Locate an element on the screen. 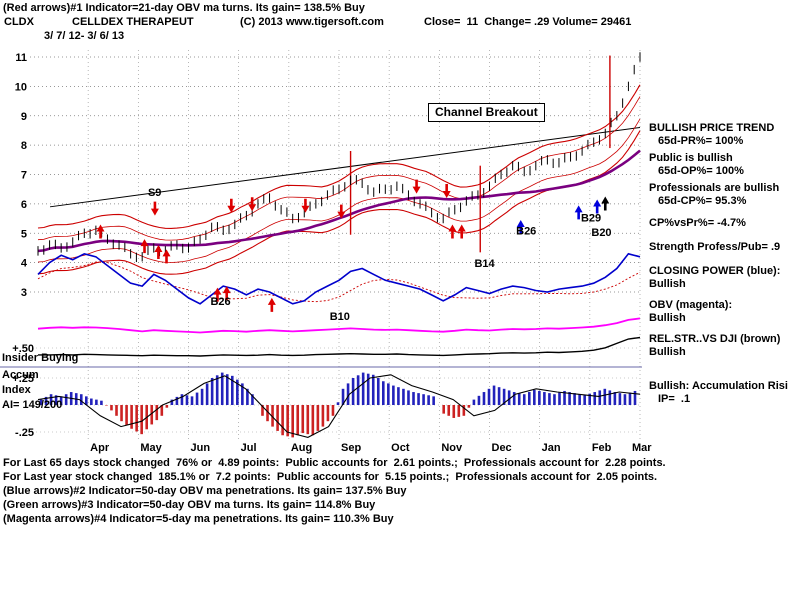 Image resolution: width=800 pixels, height=600 pixels. quote-summary: Close= 11 Change= .29 Volume= 29461 is located at coordinates (528, 22).